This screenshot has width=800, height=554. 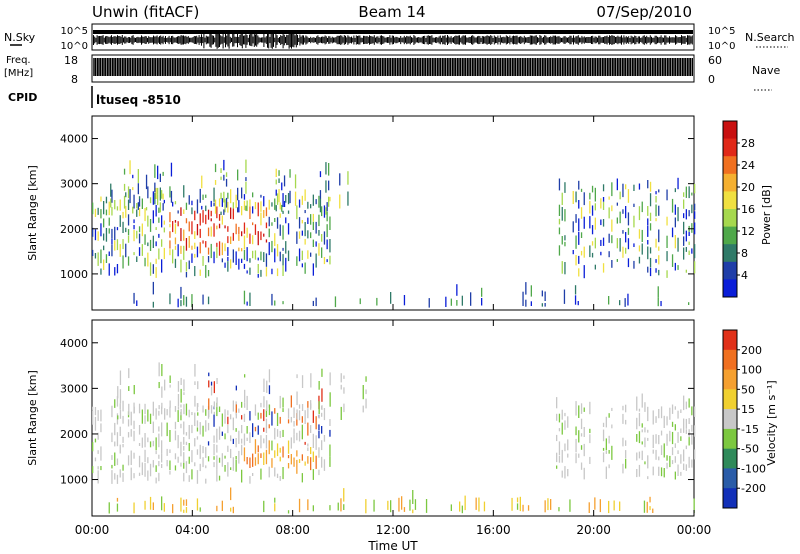 I want to click on nave-tick-bottom: 0, so click(x=711, y=79).